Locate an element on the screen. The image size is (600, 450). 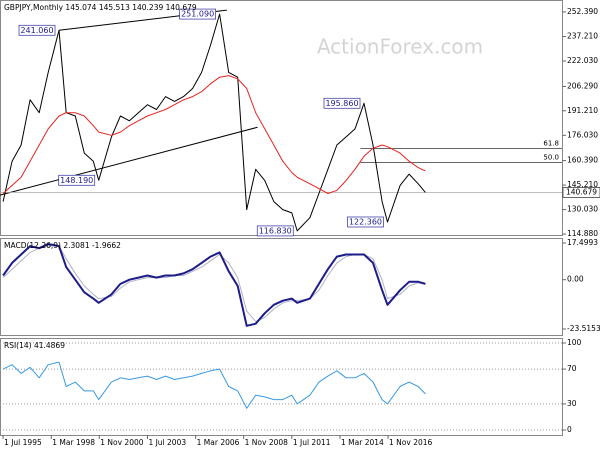
y-tick-label: 222.030 is located at coordinates (582, 60).